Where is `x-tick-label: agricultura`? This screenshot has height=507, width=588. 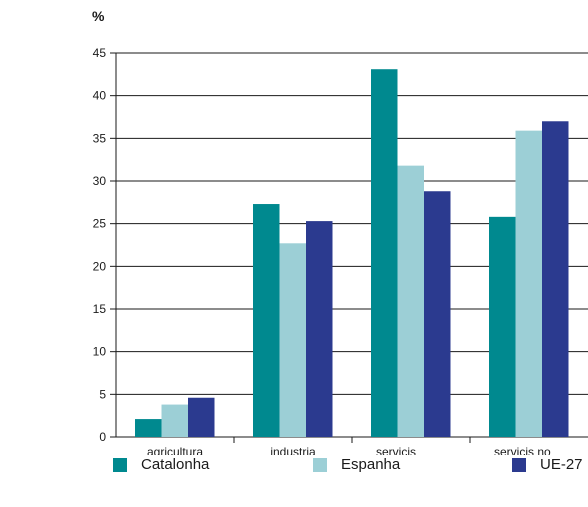
x-tick-label: agricultura is located at coordinates (175, 450).